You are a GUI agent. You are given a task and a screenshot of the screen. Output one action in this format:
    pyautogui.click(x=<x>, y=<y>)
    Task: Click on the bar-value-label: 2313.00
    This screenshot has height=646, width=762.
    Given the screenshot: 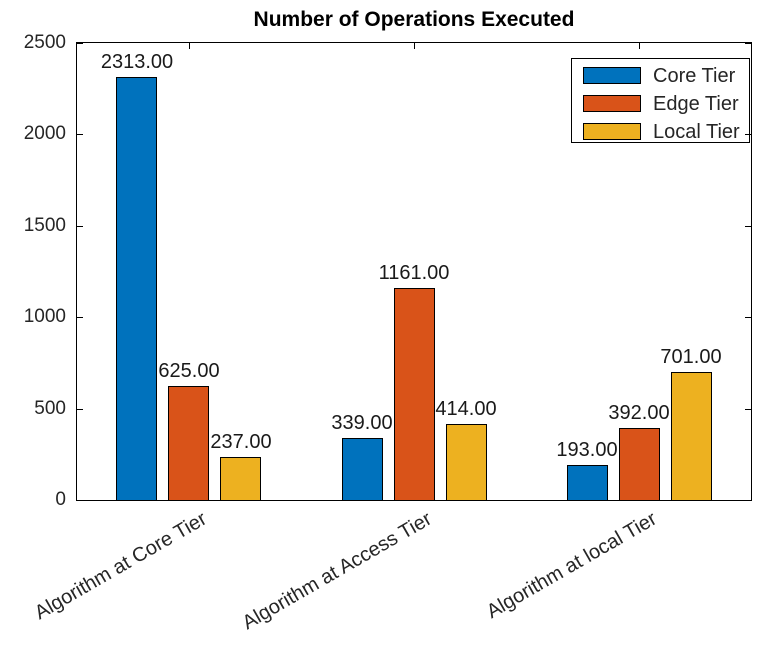 What is the action you would take?
    pyautogui.click(x=137, y=62)
    